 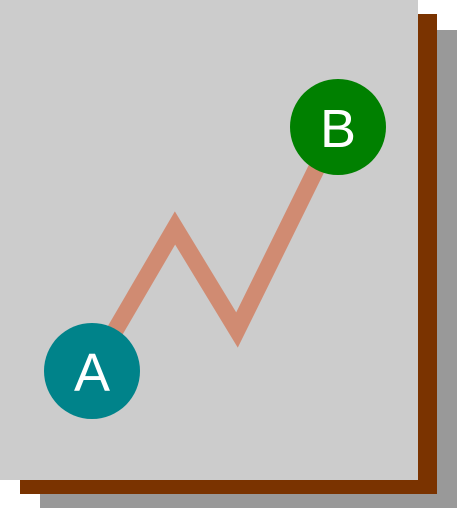 I want to click on node-b-circle, so click(x=338, y=127).